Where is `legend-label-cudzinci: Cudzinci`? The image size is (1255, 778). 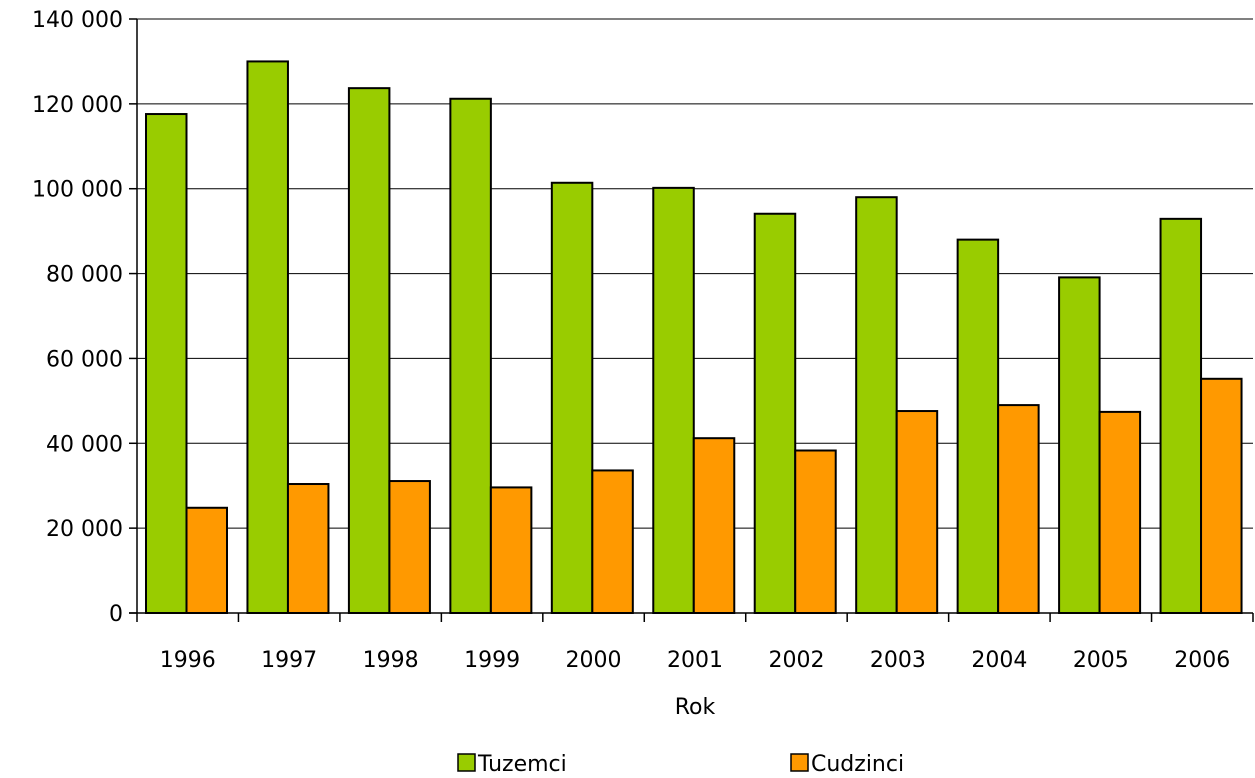
legend-label-cudzinci: Cudzinci is located at coordinates (857, 764).